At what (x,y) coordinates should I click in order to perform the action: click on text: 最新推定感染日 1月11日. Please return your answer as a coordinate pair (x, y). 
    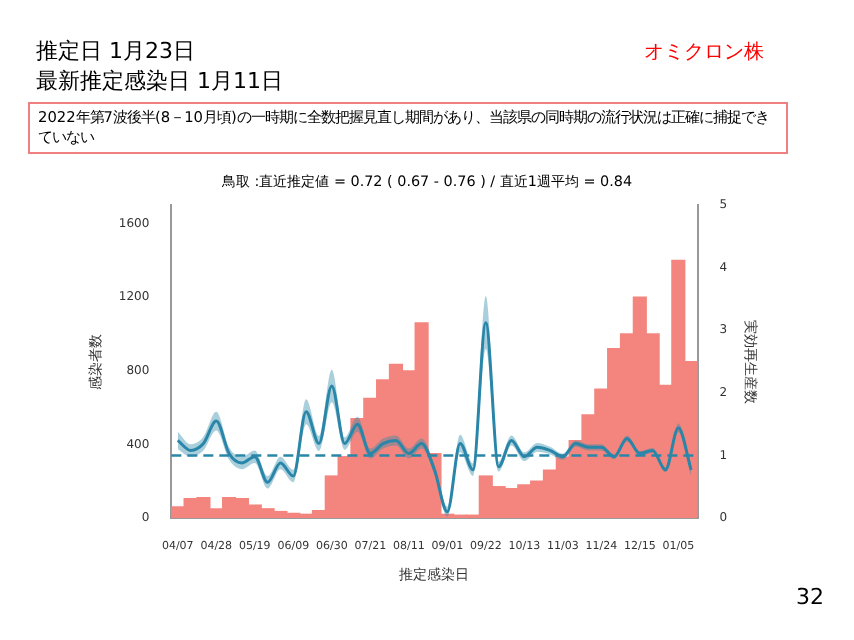
    Looking at the image, I should click on (159, 81).